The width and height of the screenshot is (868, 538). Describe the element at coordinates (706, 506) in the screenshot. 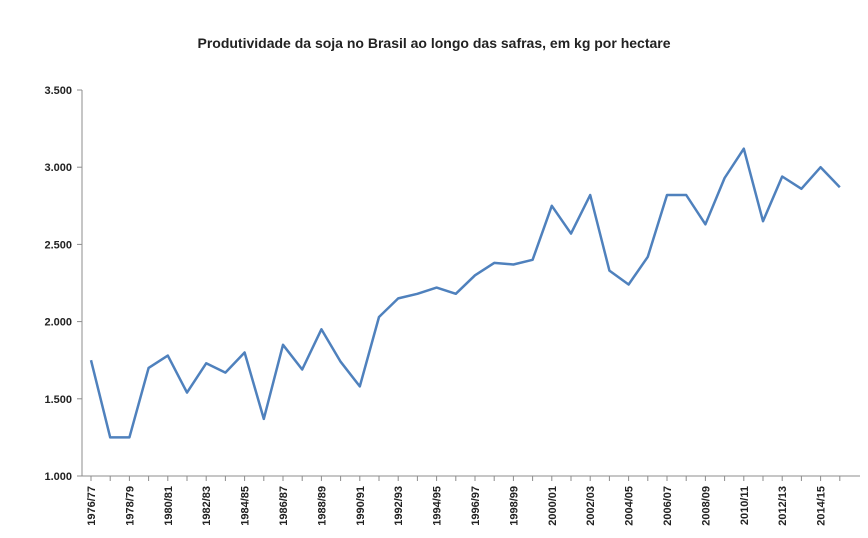

I see `x-tick-label: 2008/09` at that location.